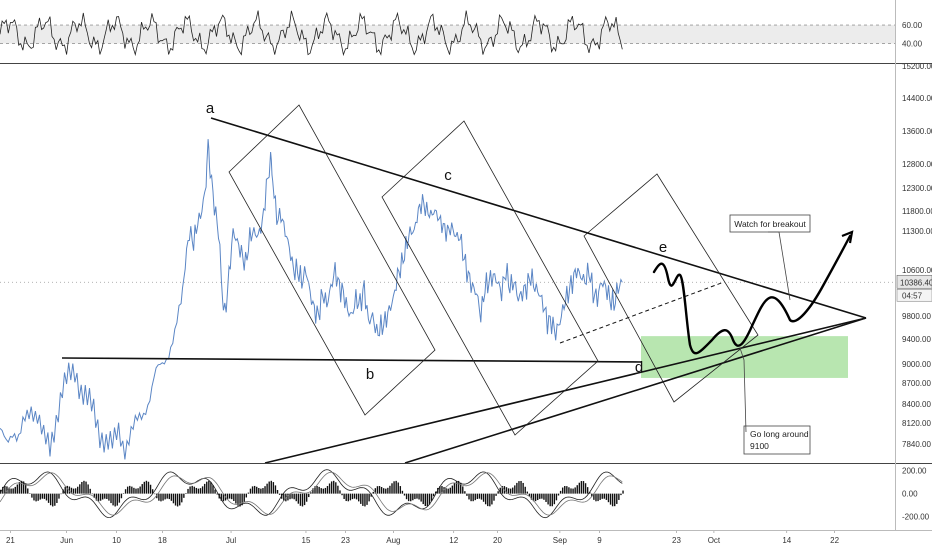 This screenshot has height=550, width=932. I want to click on x-tick-label: 21, so click(10, 540).